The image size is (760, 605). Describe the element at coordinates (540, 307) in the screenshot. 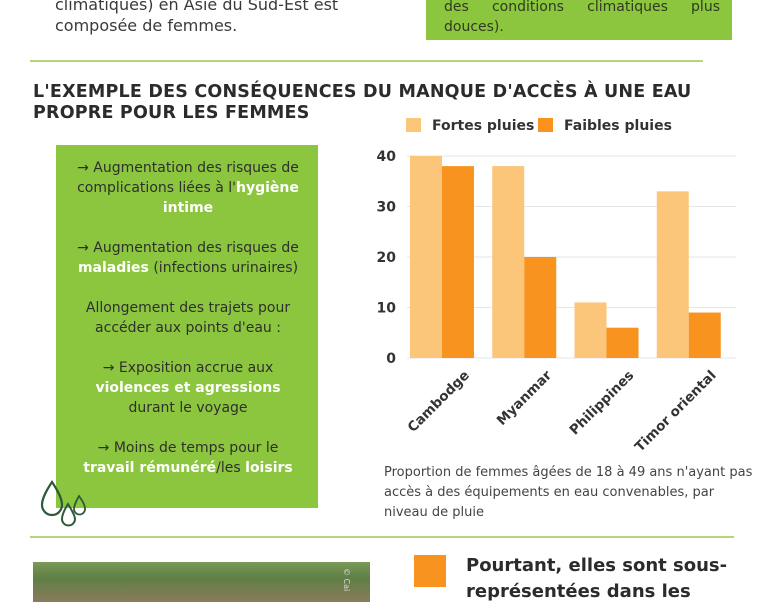

I see `bar-myanmar-faibles` at that location.